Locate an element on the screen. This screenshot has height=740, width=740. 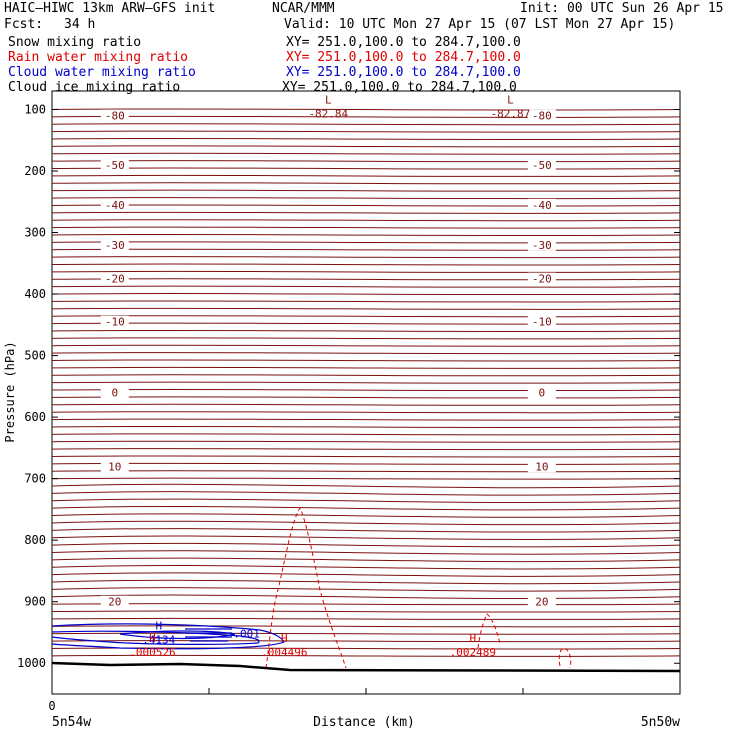
rain-cell-contour is located at coordinates (565, 658).